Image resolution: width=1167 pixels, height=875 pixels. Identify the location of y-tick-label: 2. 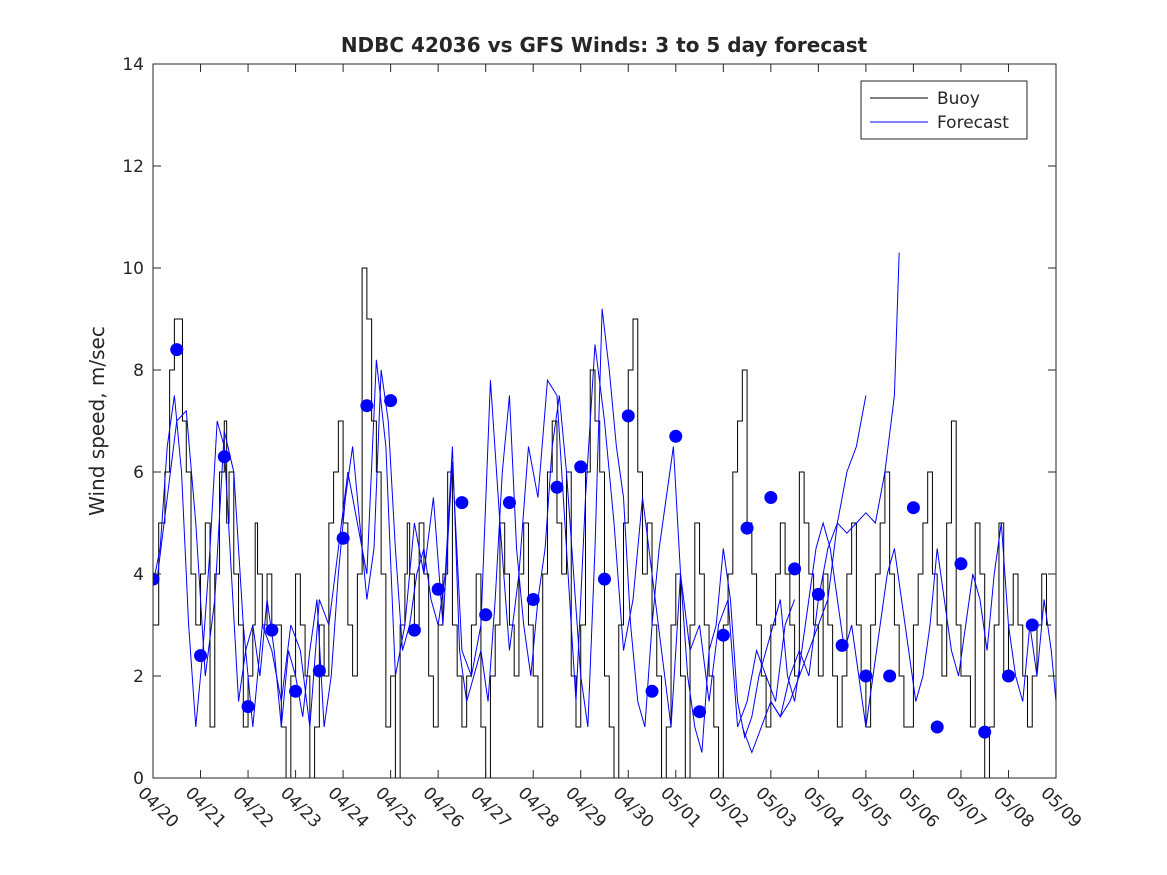
(138, 677).